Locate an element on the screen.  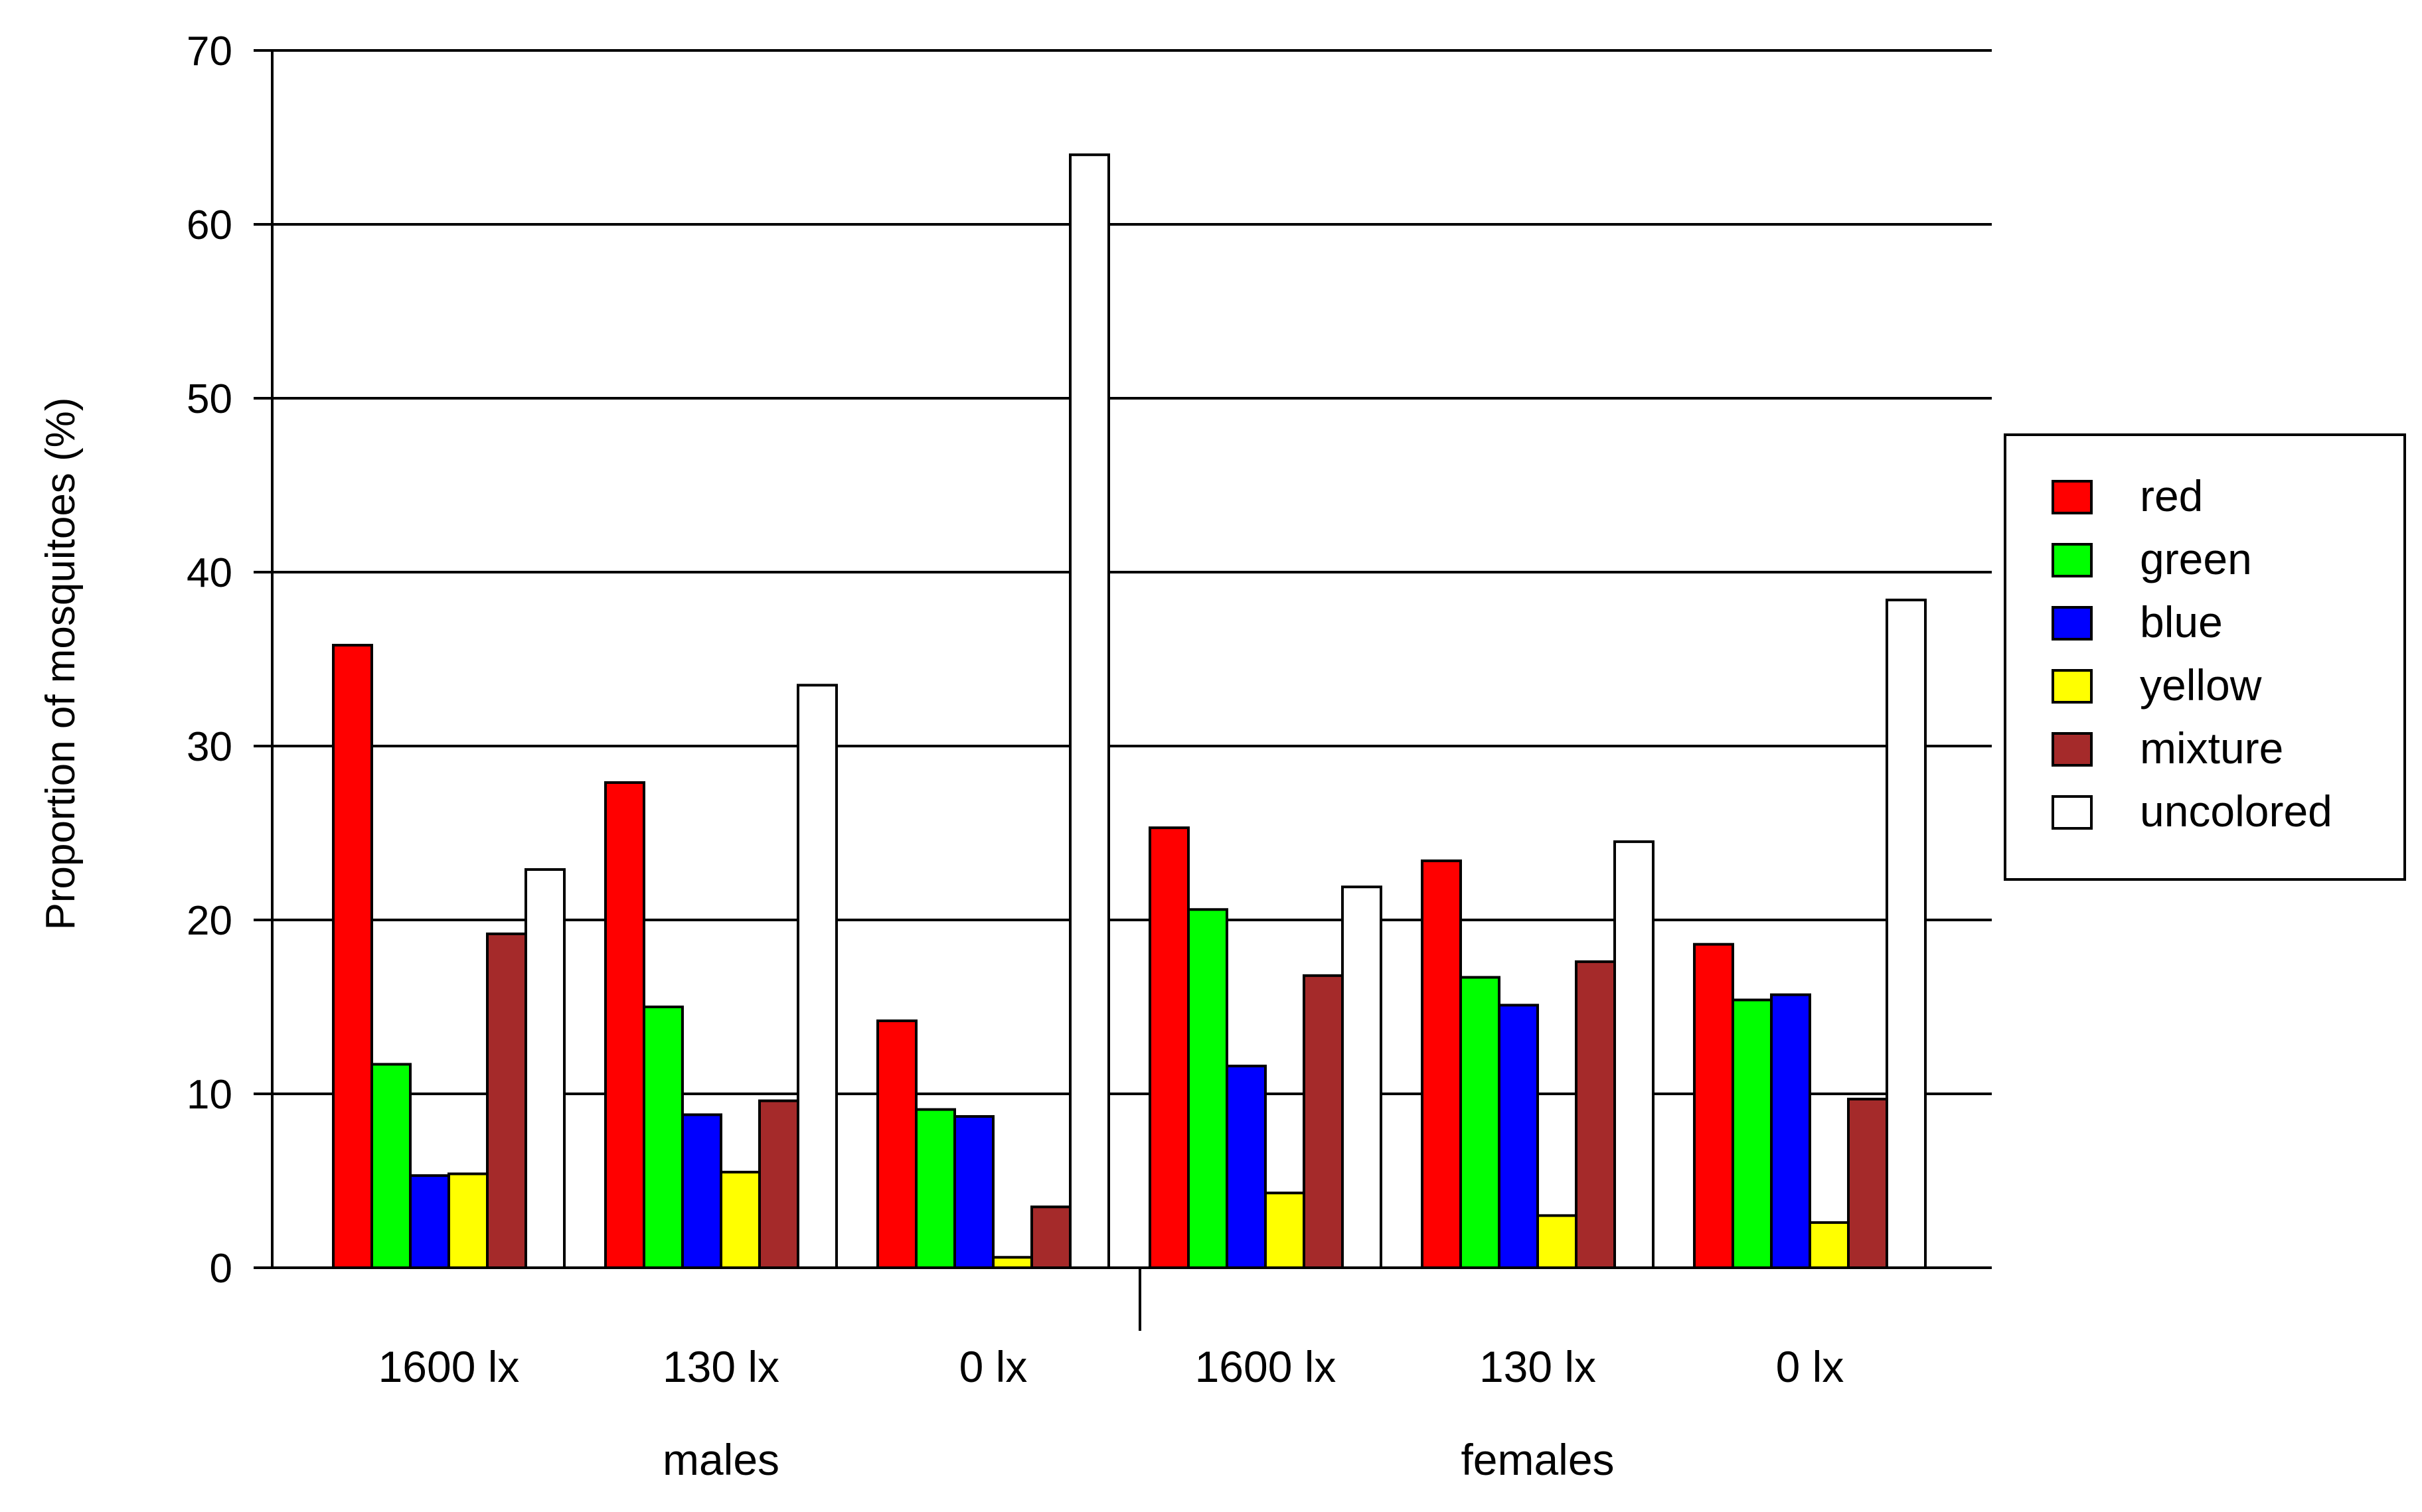
y-axis: 0 10 20 30 40 50 60 70 is located at coordinates (230, 660).